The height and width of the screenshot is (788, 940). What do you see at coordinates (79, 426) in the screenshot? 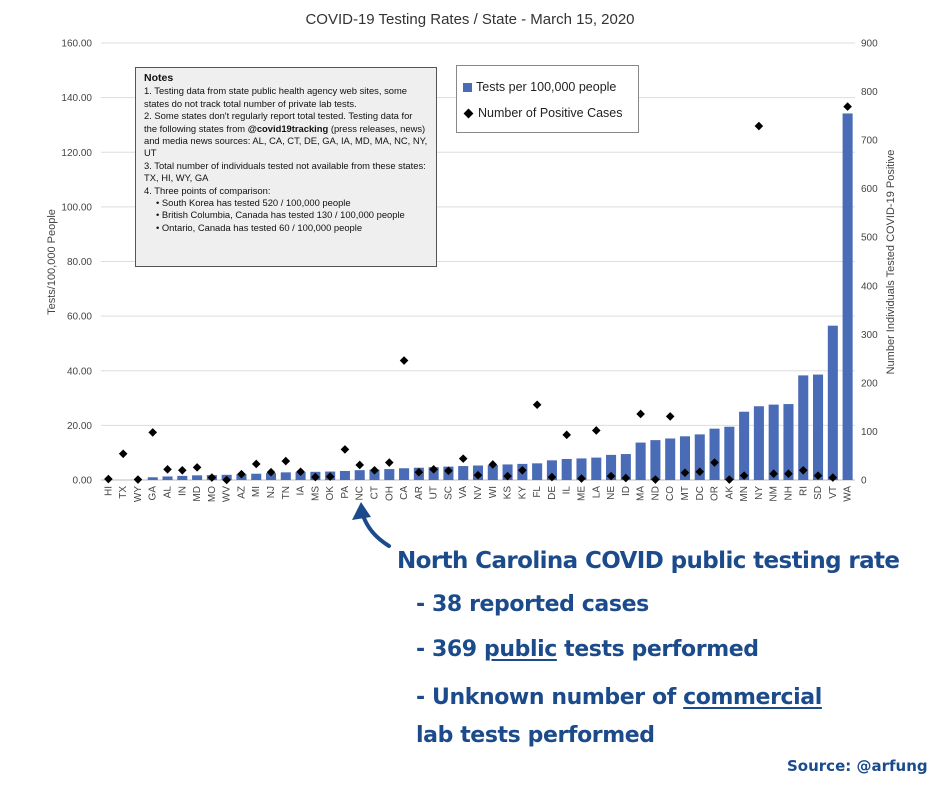
I see `y-tick-label: 20.00` at bounding box center [79, 426].